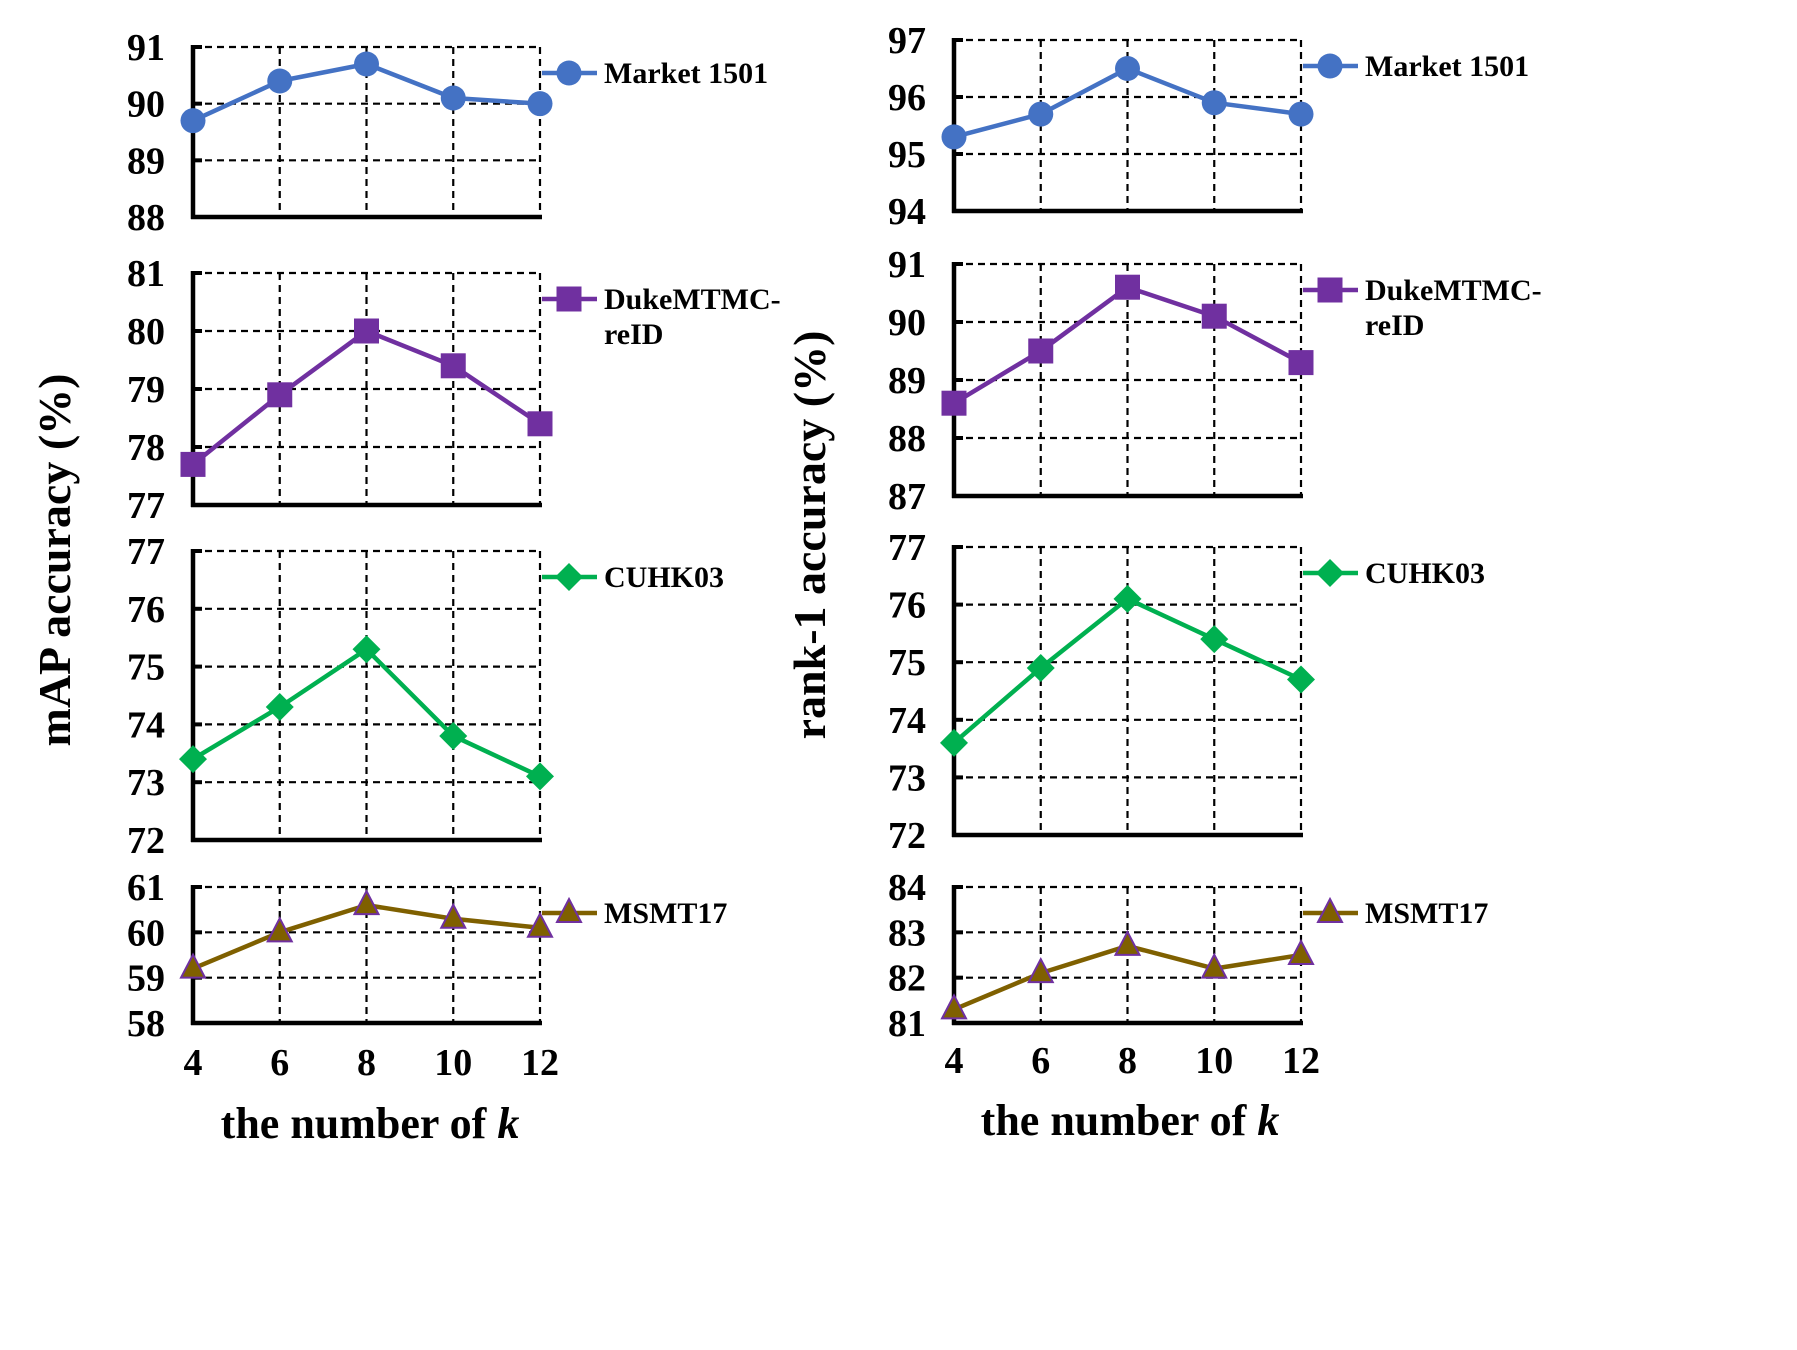  I want to click on x-tick-label: 12, so click(1301, 1061).